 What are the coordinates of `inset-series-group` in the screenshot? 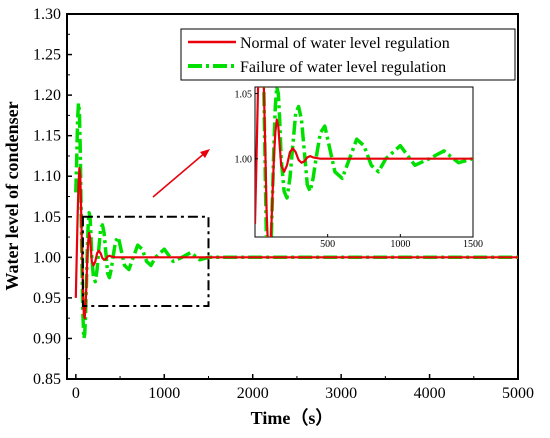 It's located at (364, 162).